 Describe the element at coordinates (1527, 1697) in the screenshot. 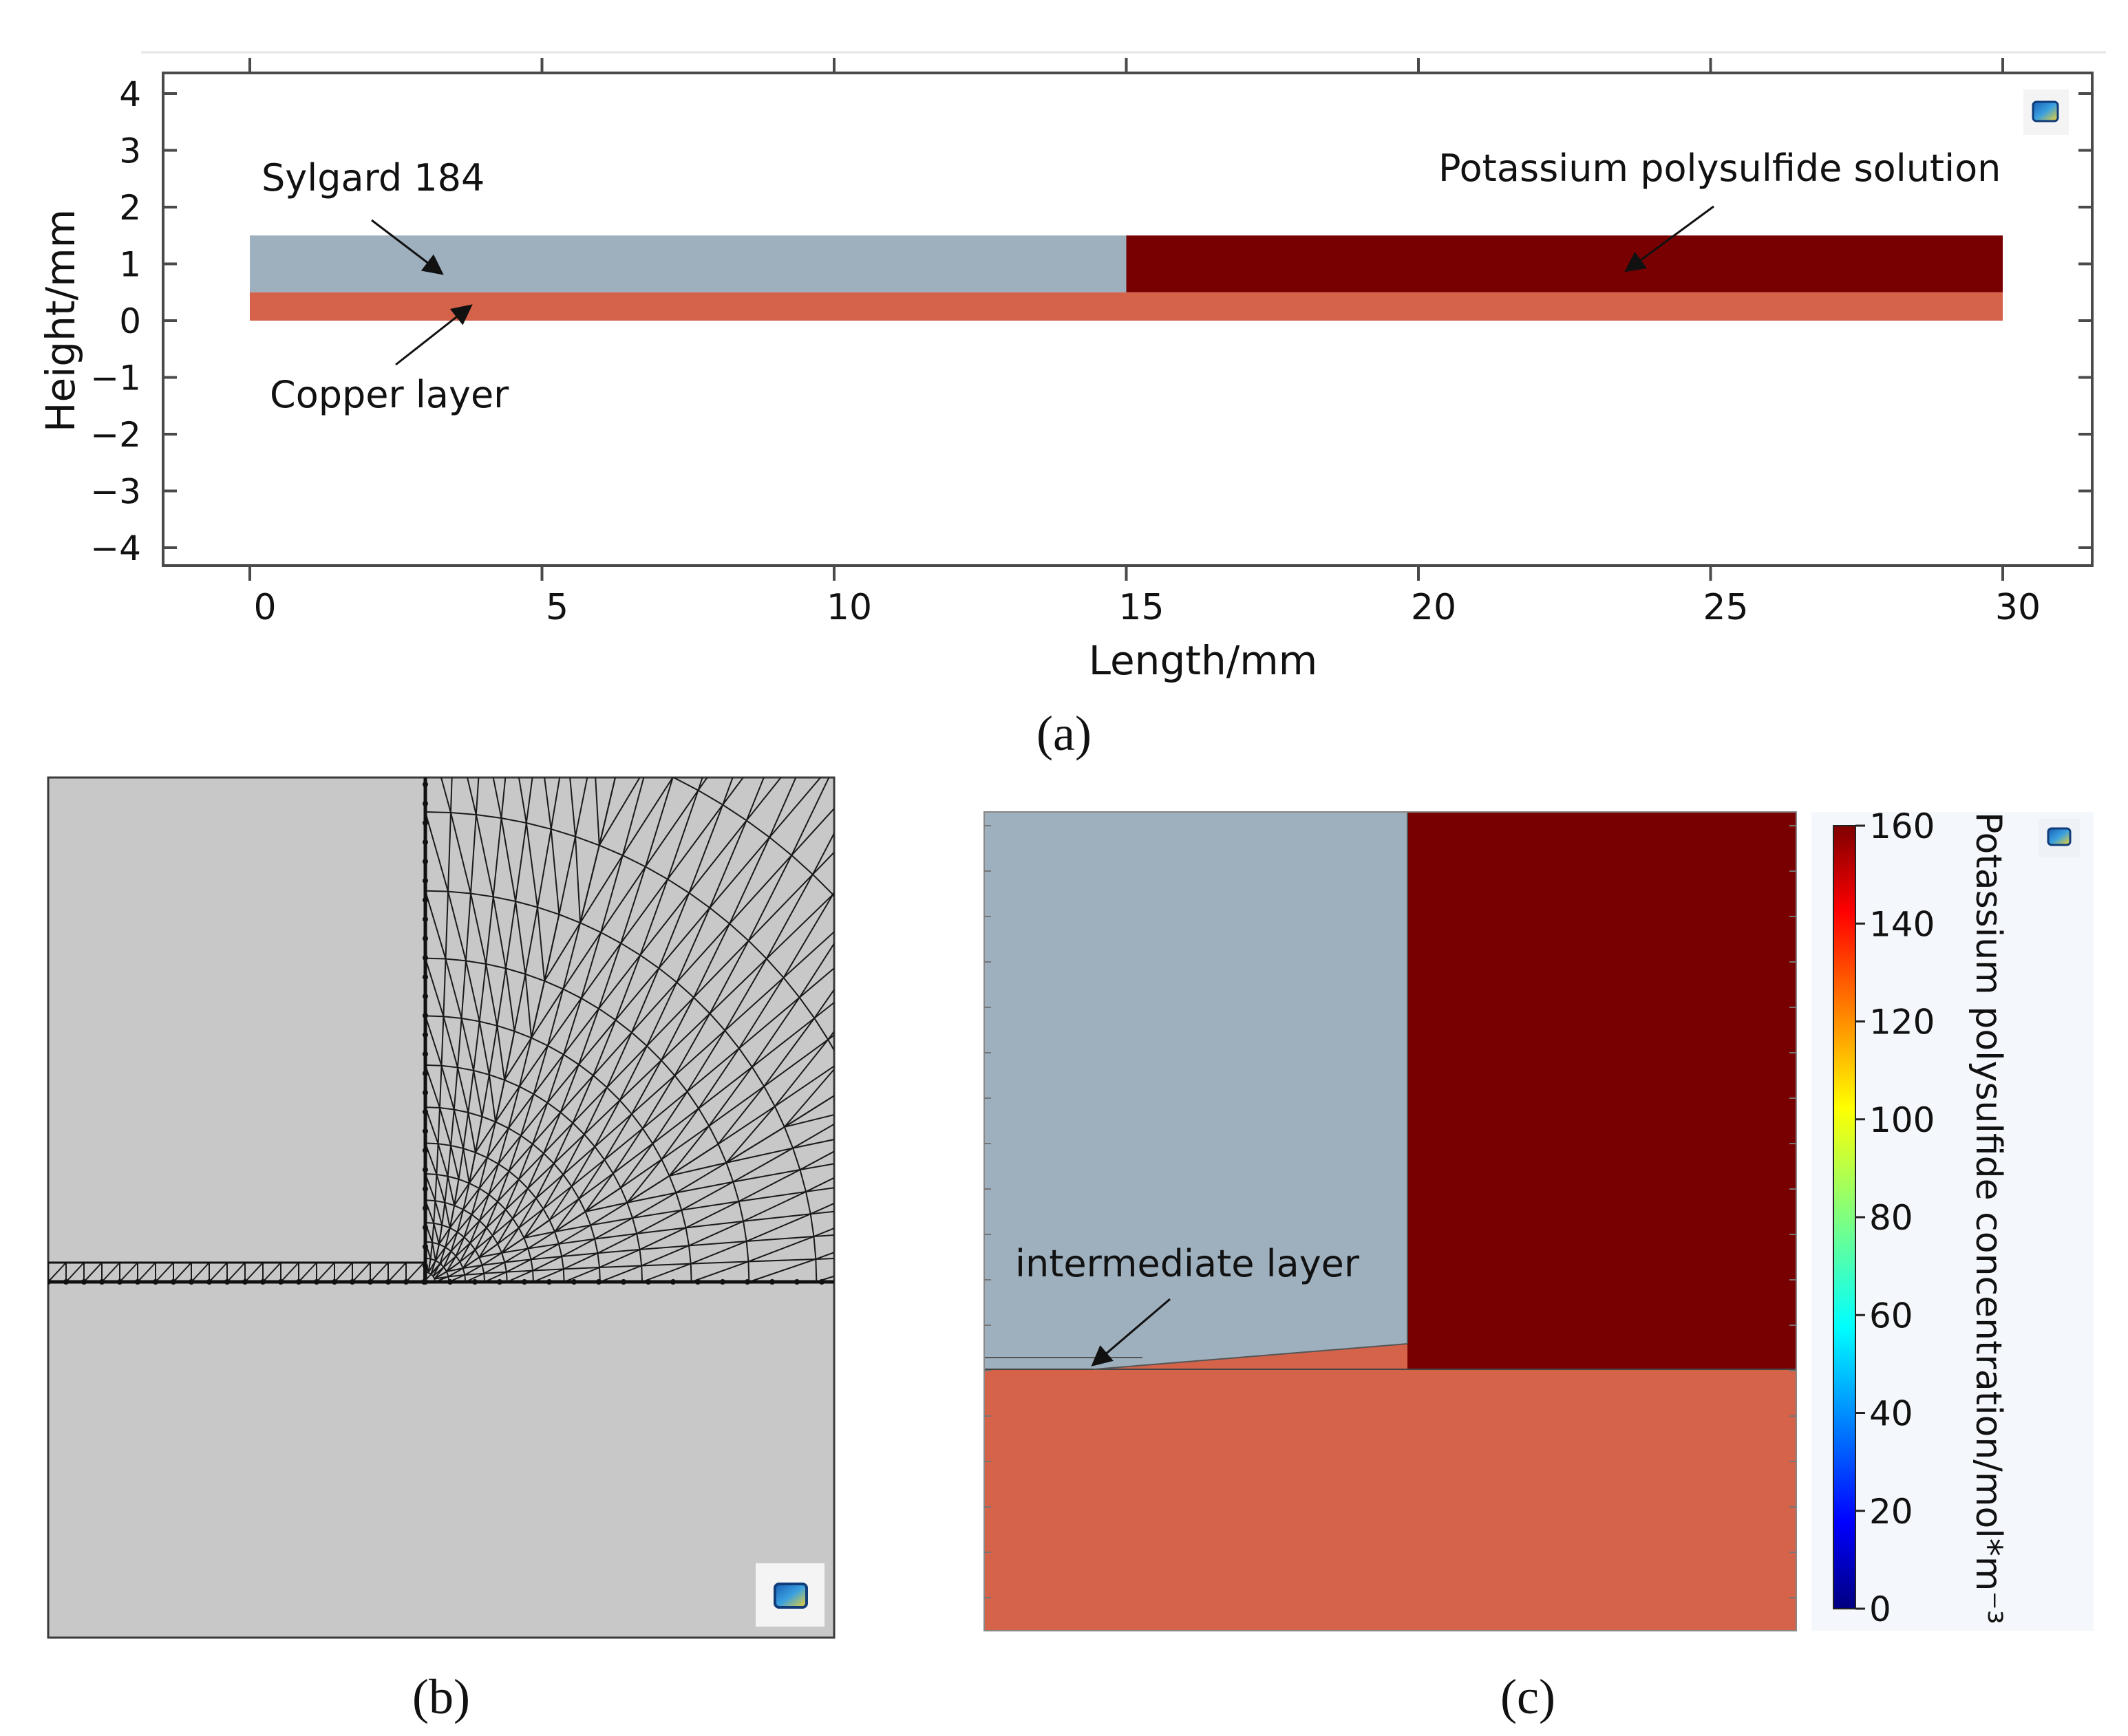

I see `caption-c: (c)` at that location.